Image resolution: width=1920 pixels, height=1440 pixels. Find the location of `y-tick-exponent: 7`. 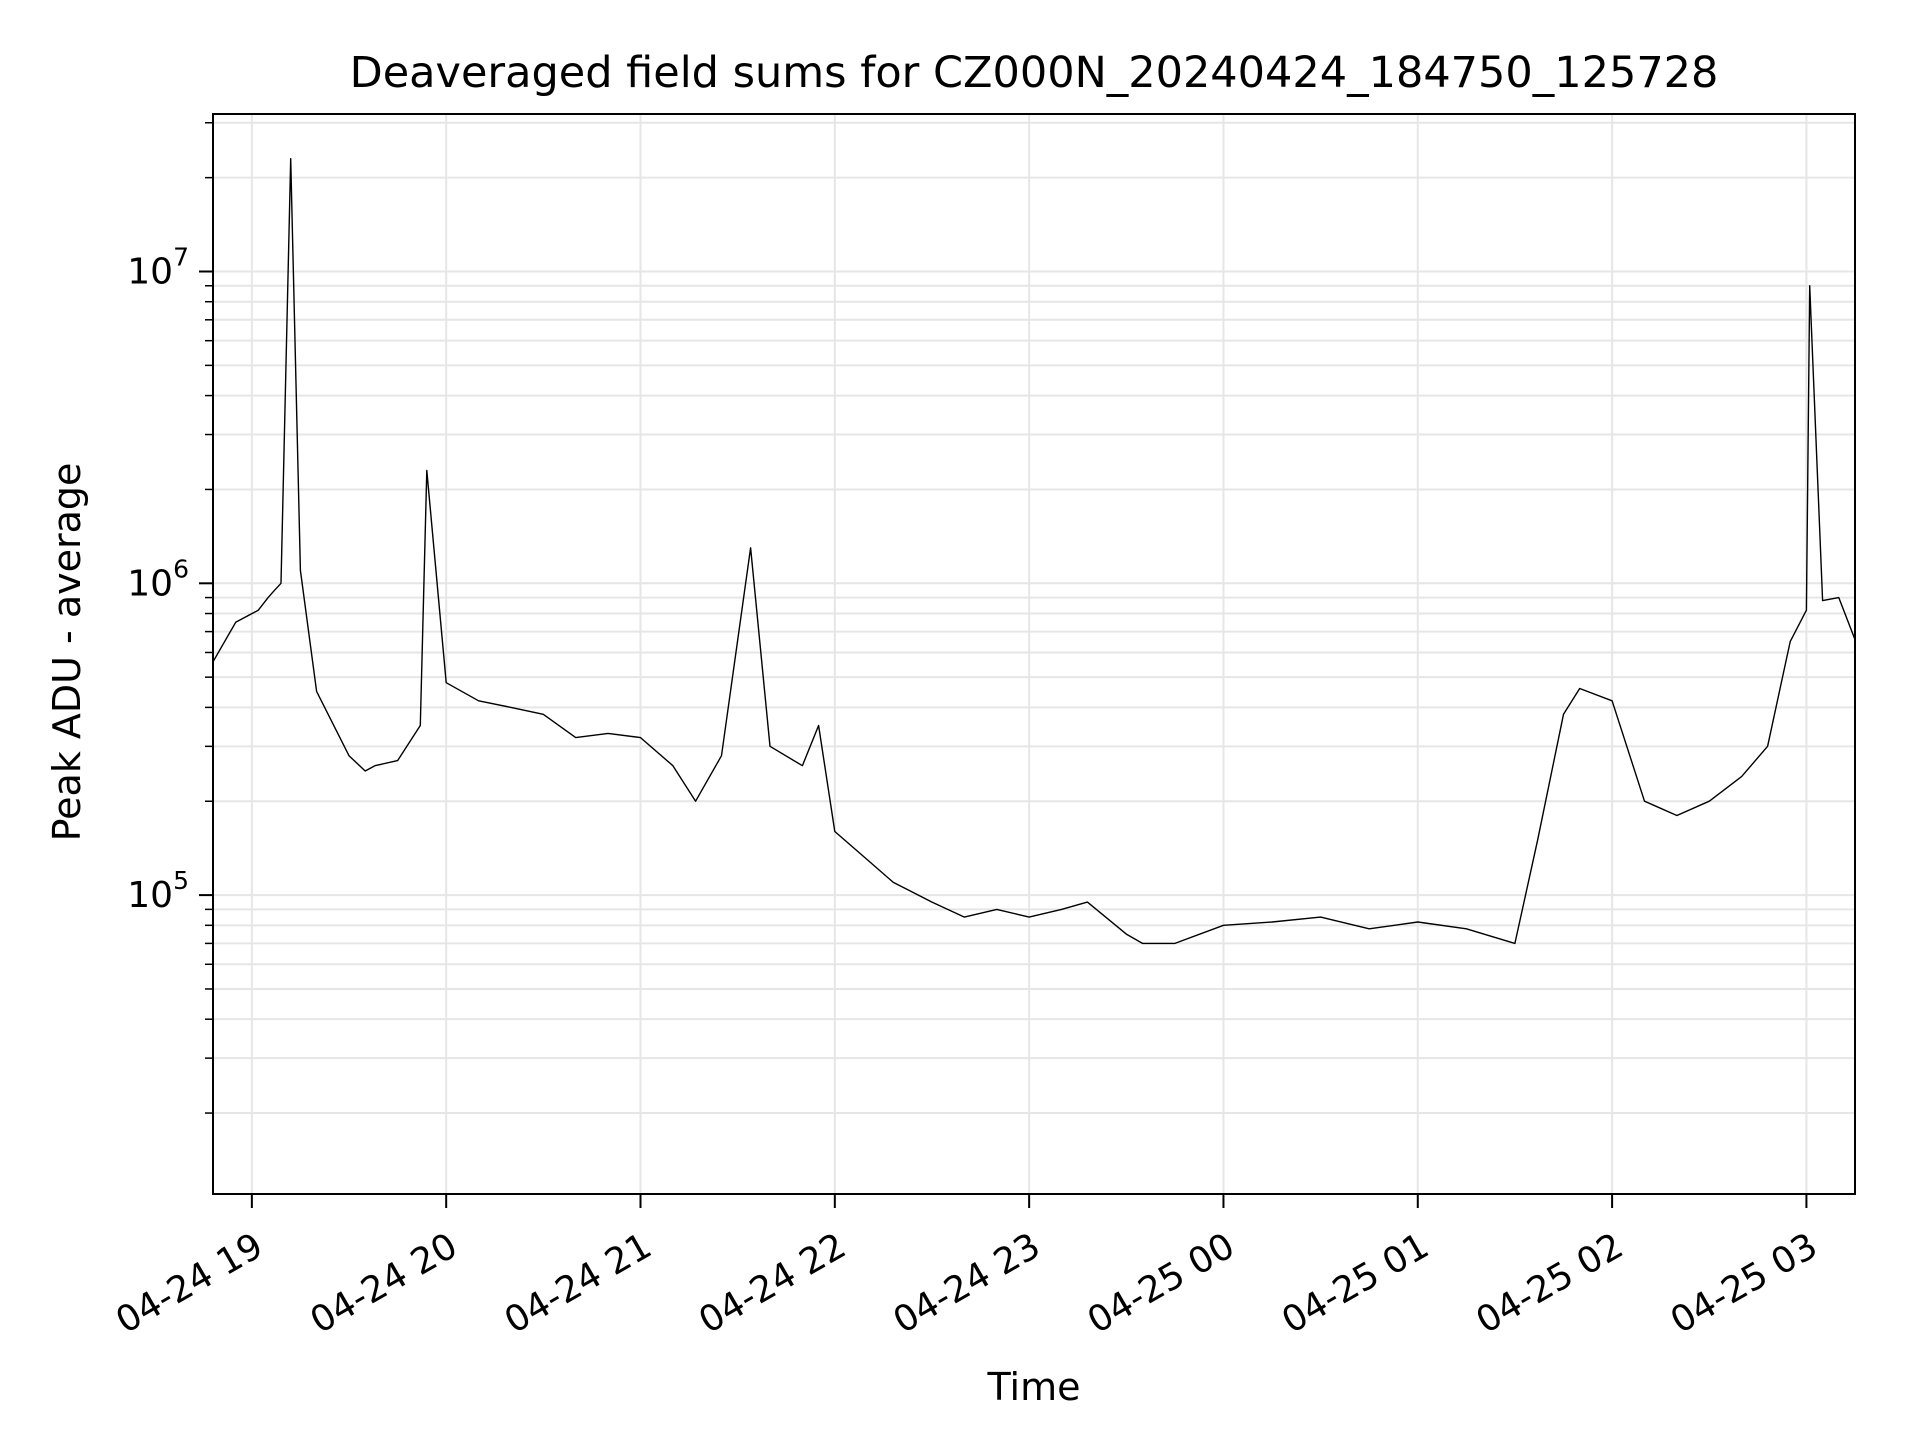

y-tick-exponent: 7 is located at coordinates (181, 257).